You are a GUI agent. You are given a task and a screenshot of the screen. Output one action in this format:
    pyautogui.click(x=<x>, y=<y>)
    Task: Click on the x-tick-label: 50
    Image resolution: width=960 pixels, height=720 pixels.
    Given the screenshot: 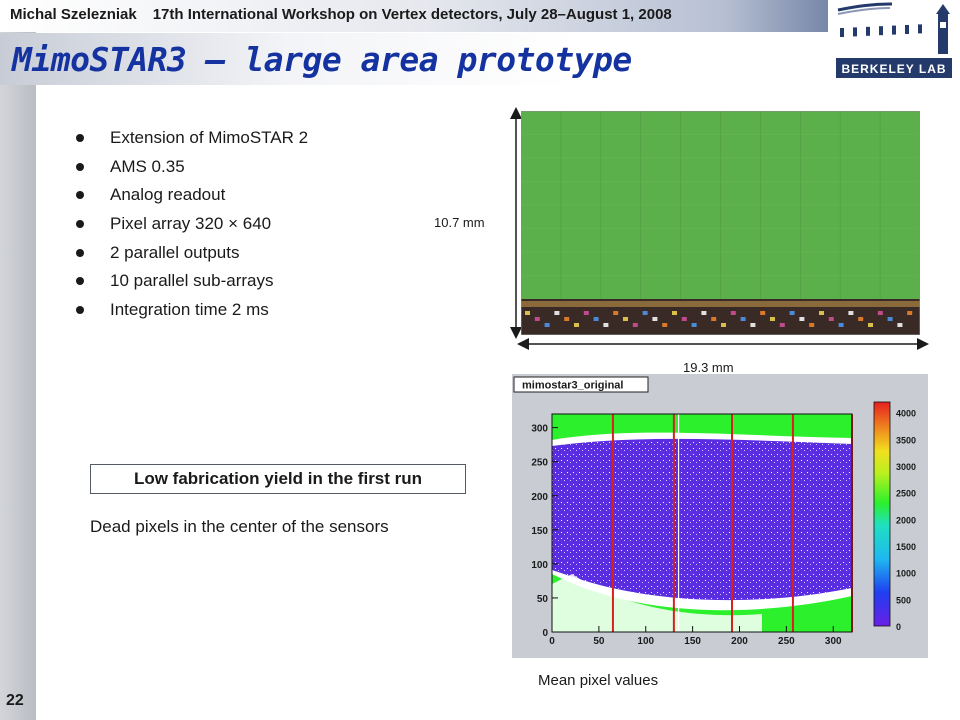 What is the action you would take?
    pyautogui.click(x=599, y=641)
    